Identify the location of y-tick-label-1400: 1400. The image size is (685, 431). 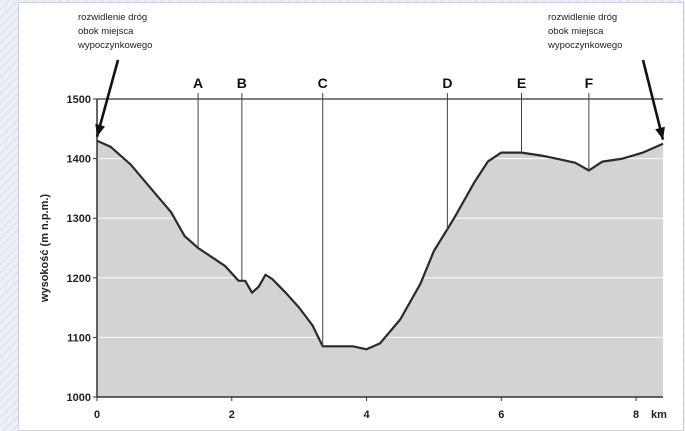
(79, 160).